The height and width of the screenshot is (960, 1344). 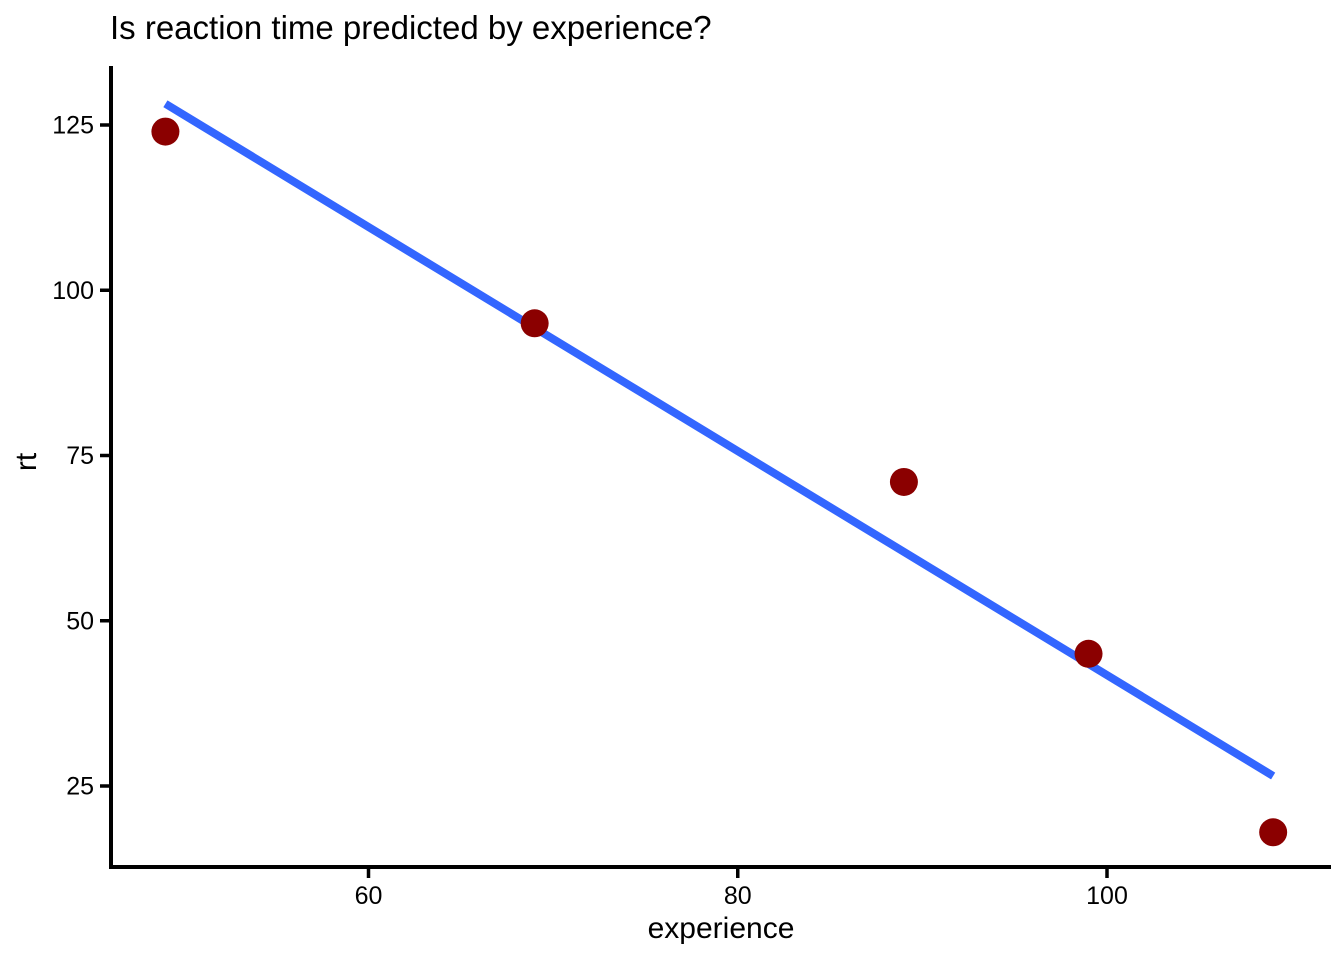 What do you see at coordinates (73, 291) in the screenshot?
I see `y-tick-label: 100` at bounding box center [73, 291].